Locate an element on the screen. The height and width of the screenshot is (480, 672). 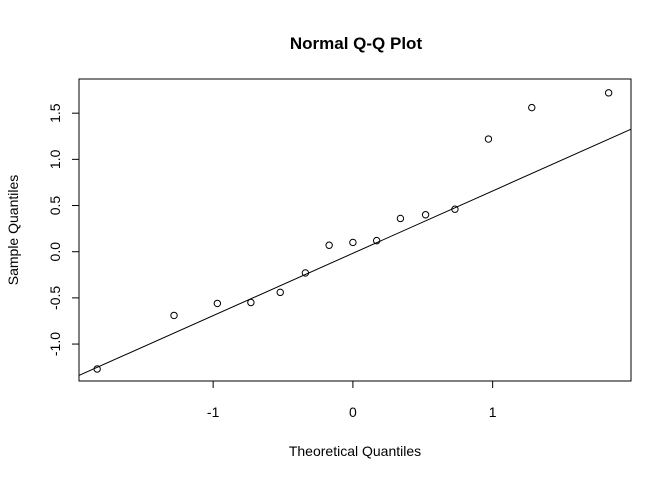
x-tick-label: 1 is located at coordinates (493, 412).